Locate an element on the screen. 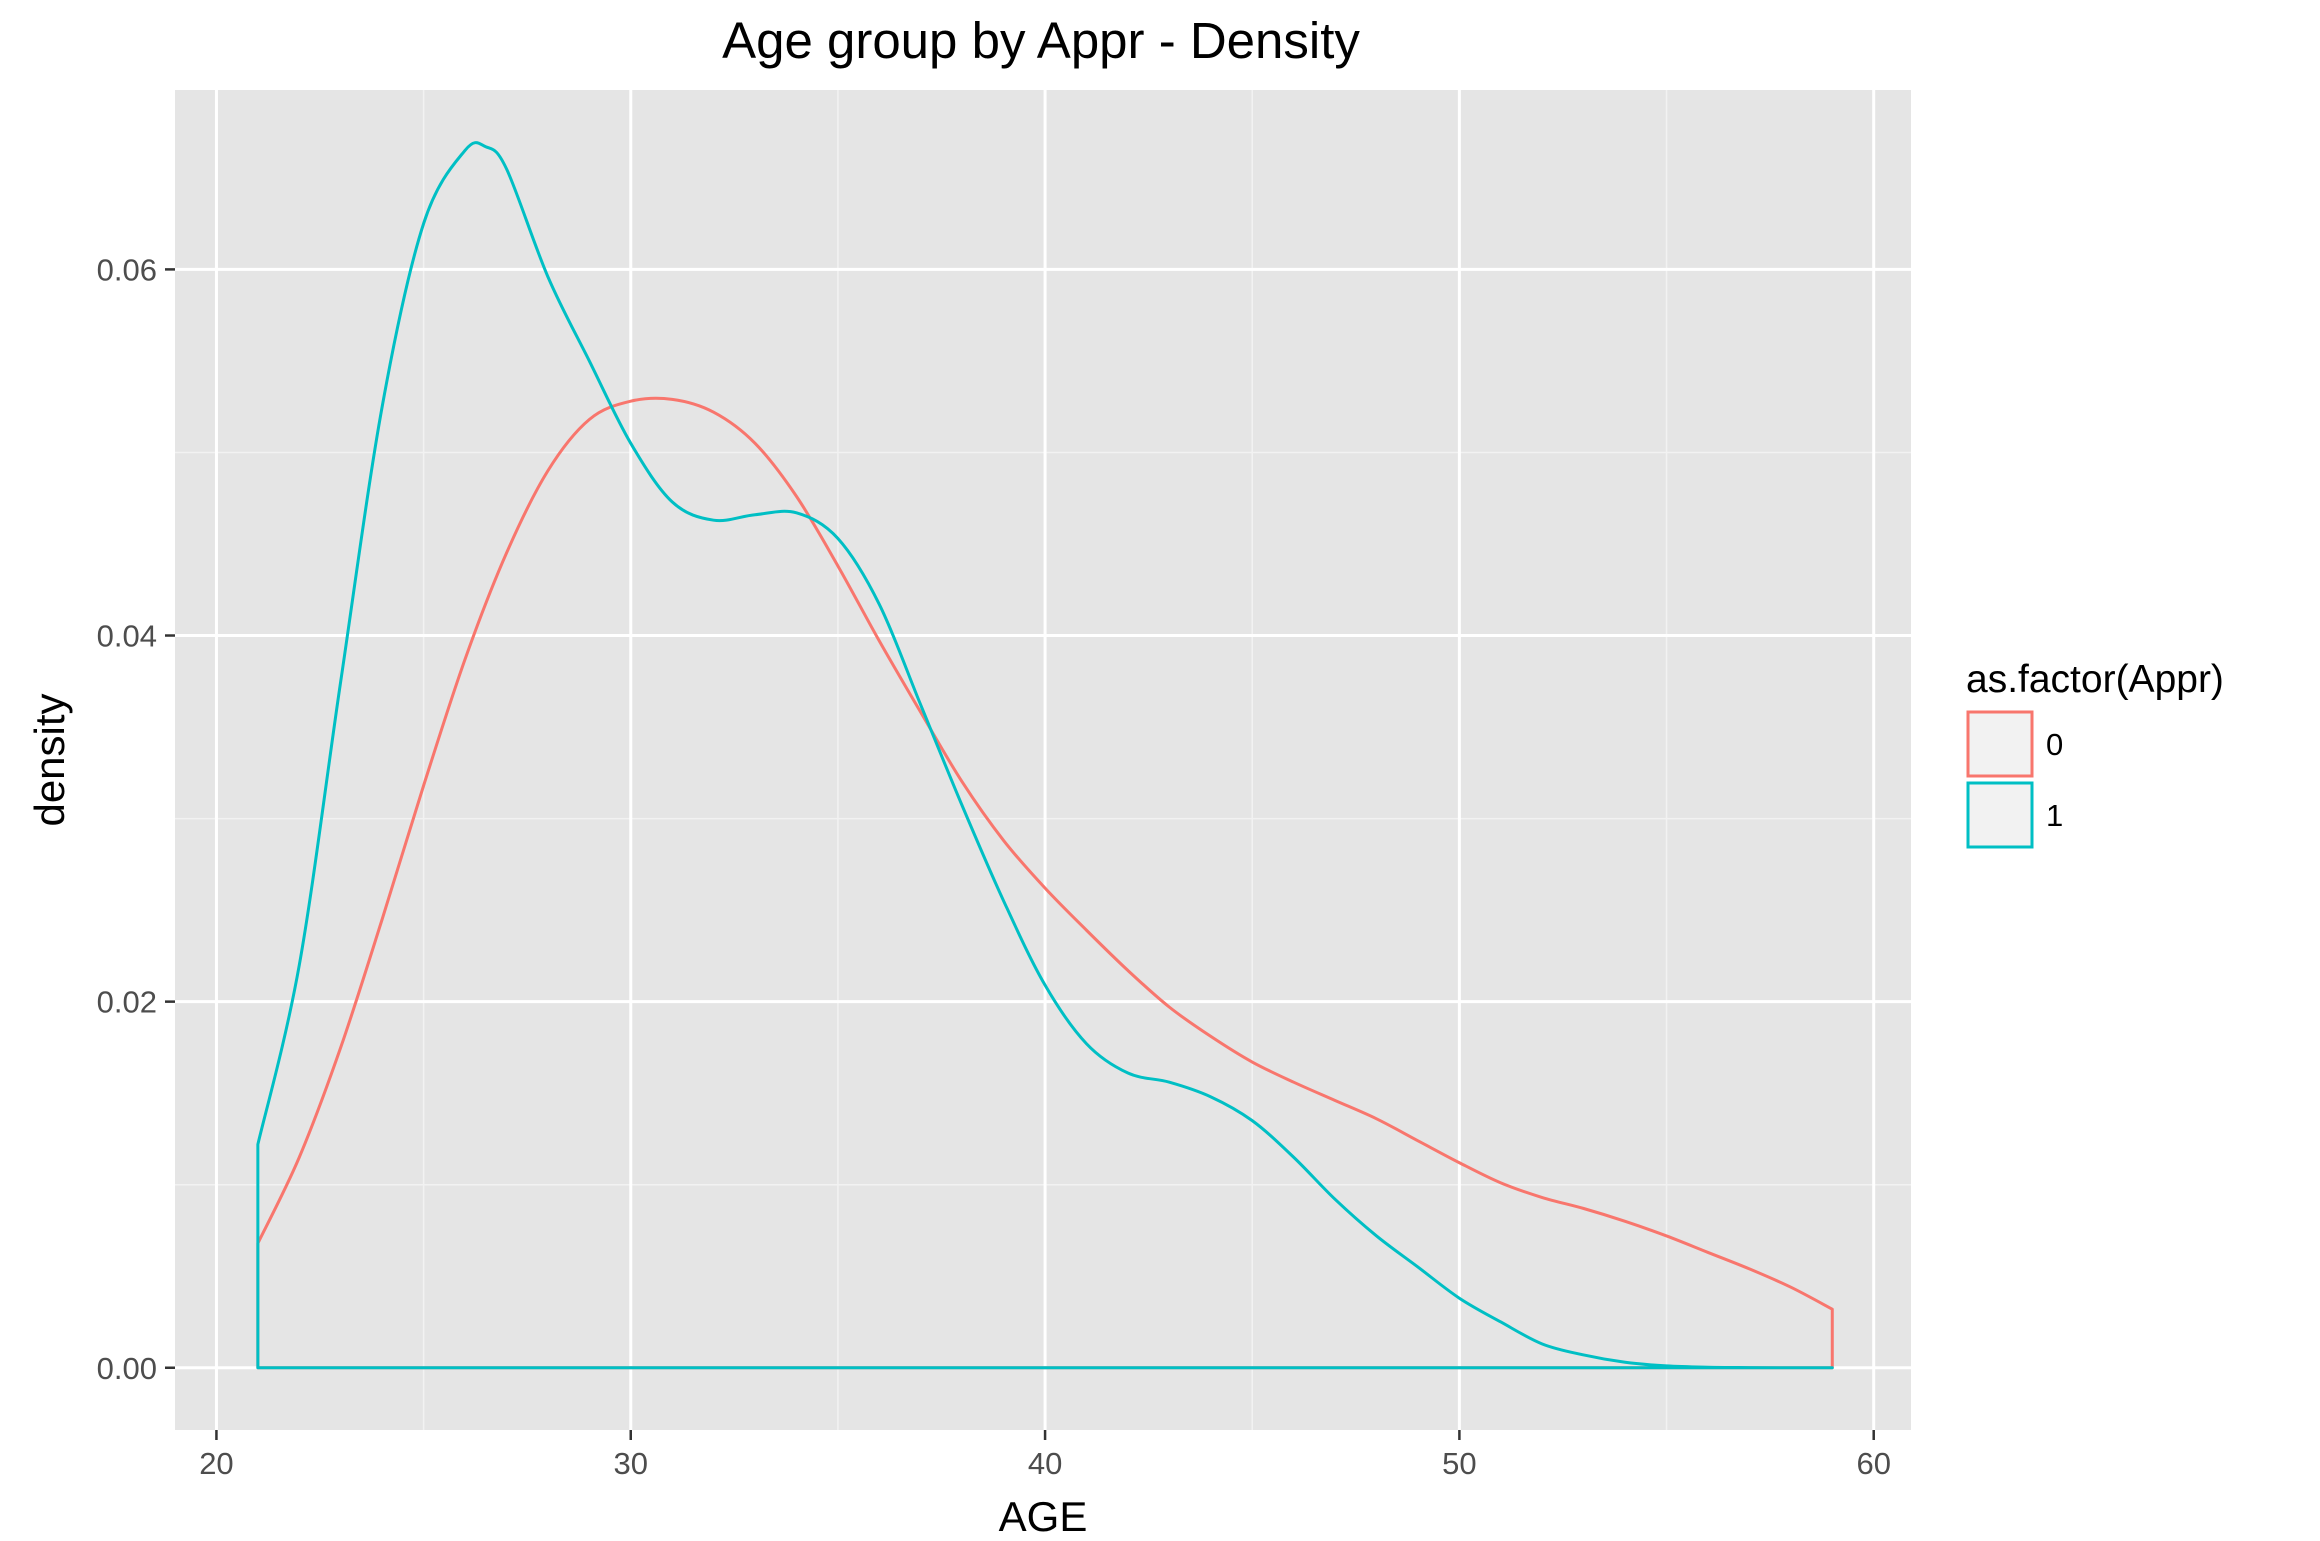 This screenshot has width=2320, height=1541. legend-label-0: 0 is located at coordinates (2054, 744).